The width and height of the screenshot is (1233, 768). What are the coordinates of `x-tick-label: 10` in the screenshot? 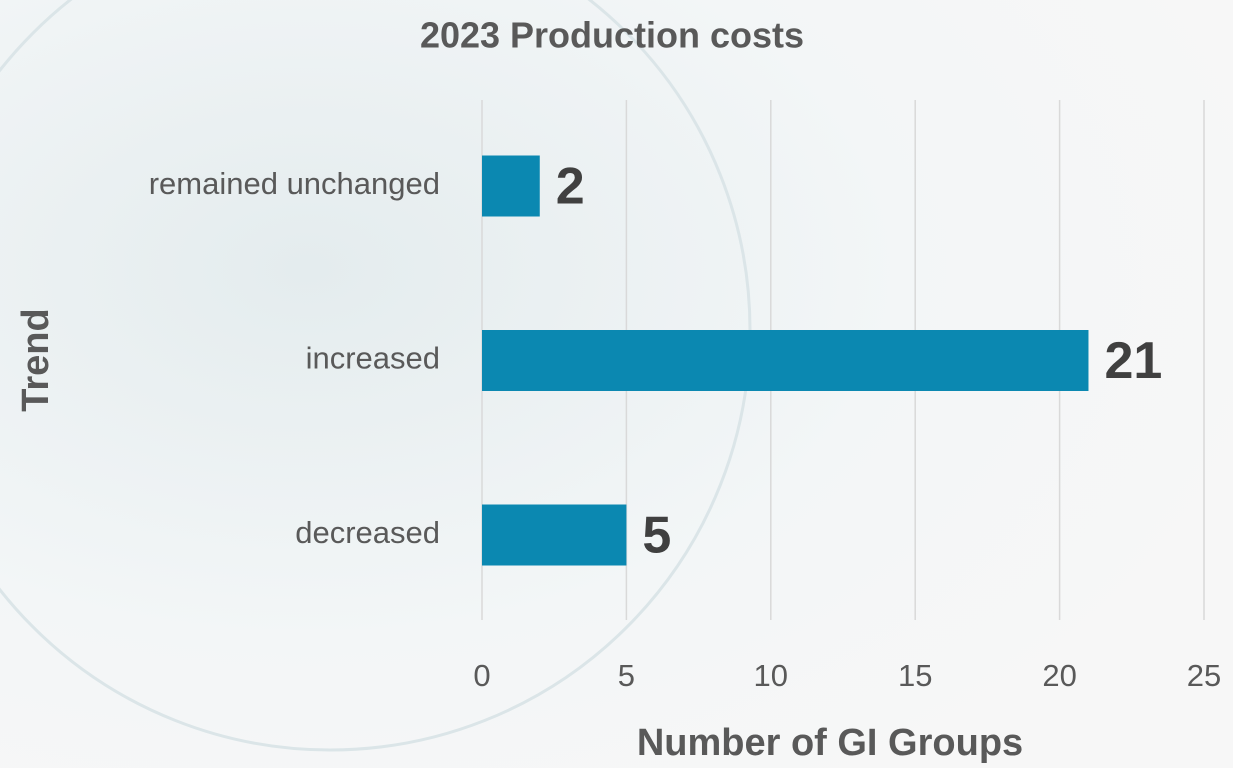 It's located at (771, 675).